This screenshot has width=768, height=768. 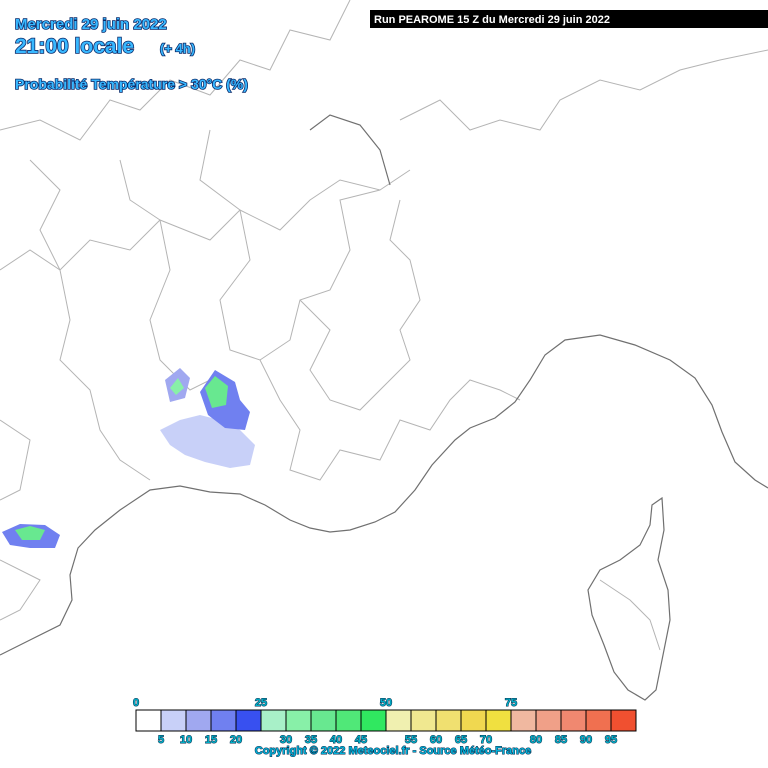 I want to click on colorbar-label: 90, so click(x=586, y=740).